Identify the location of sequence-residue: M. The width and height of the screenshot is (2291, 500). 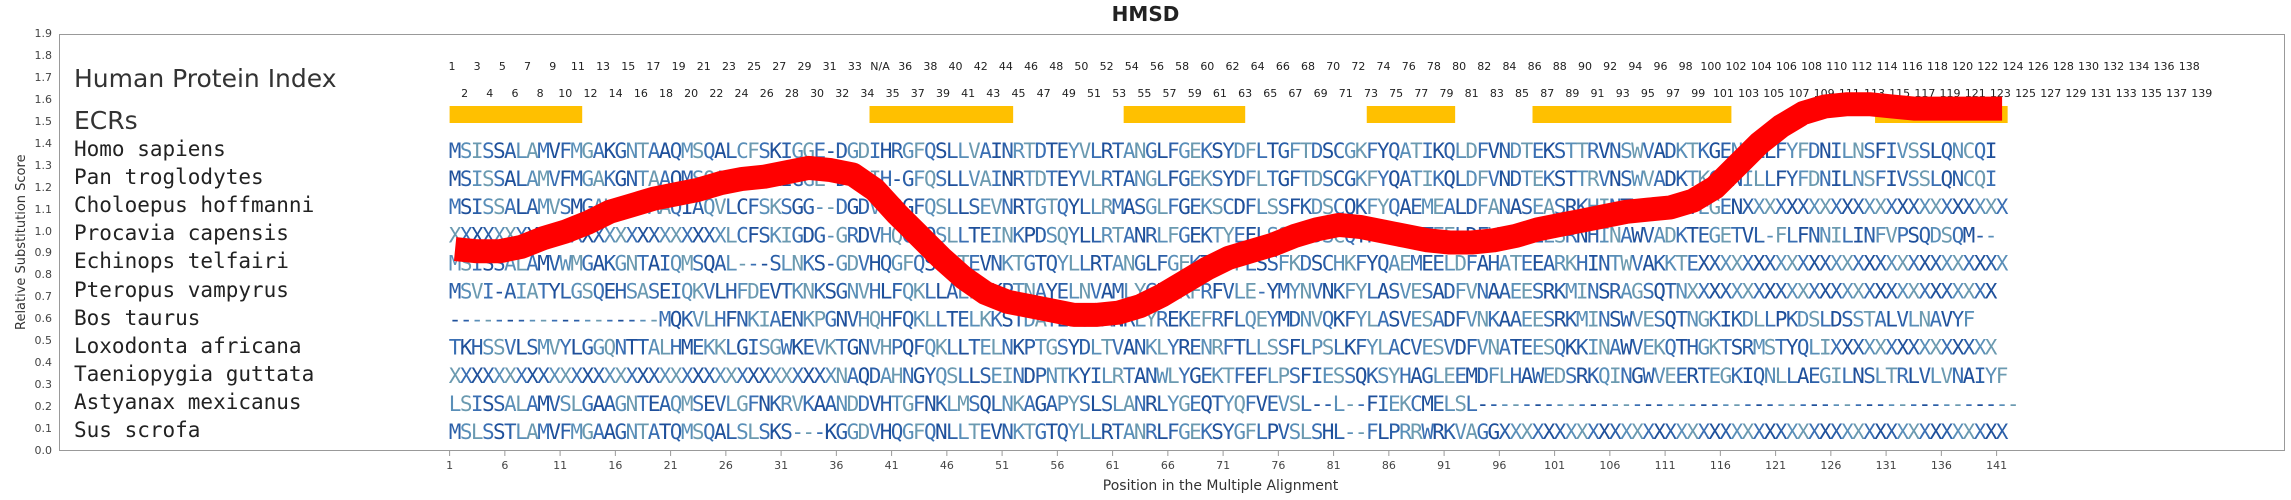
(543, 207).